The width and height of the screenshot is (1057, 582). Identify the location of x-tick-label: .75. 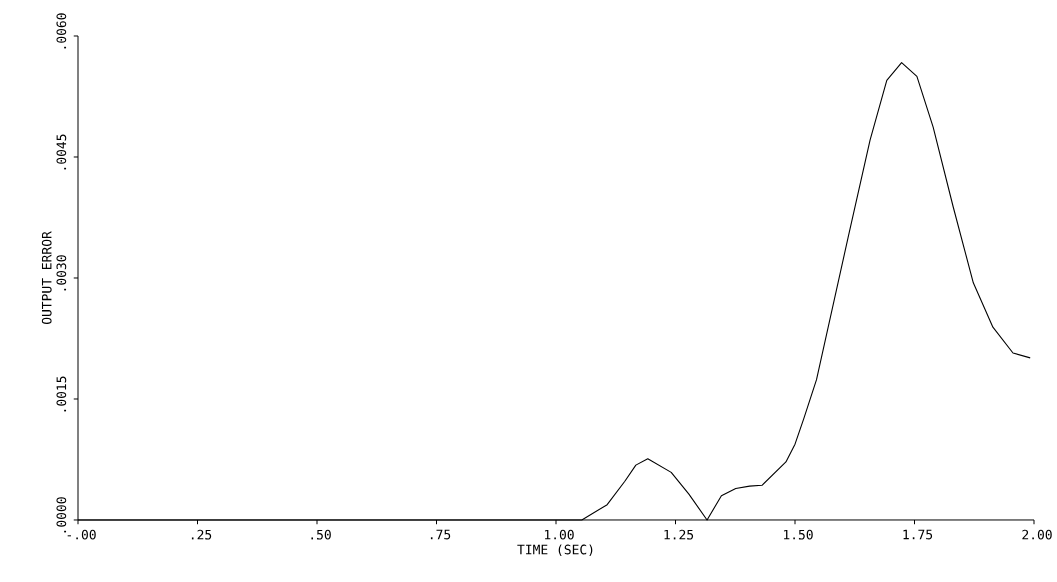
(440, 534).